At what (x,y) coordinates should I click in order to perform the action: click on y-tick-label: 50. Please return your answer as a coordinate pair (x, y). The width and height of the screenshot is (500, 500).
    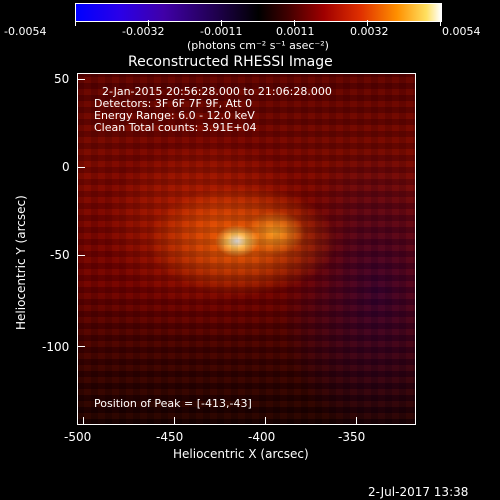
    Looking at the image, I should click on (62, 79).